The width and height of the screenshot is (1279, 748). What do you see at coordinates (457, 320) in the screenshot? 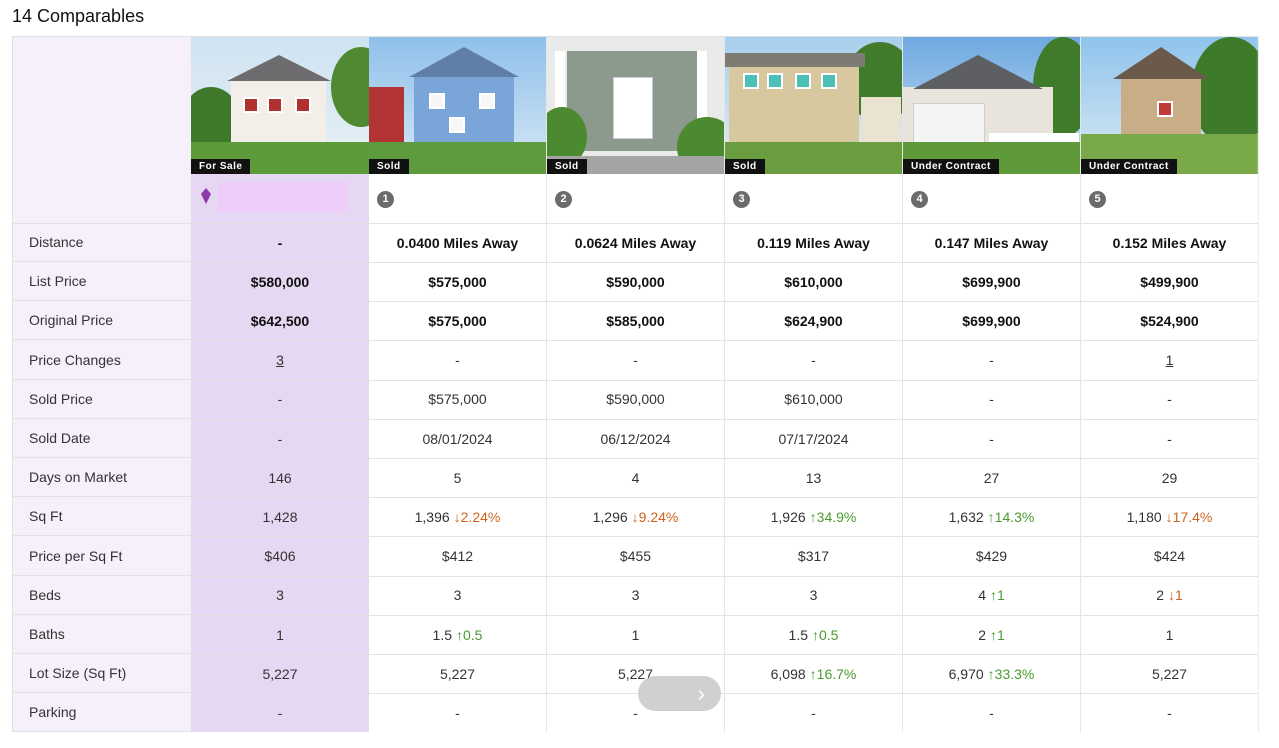
I see `cell-value: $575,000` at bounding box center [457, 320].